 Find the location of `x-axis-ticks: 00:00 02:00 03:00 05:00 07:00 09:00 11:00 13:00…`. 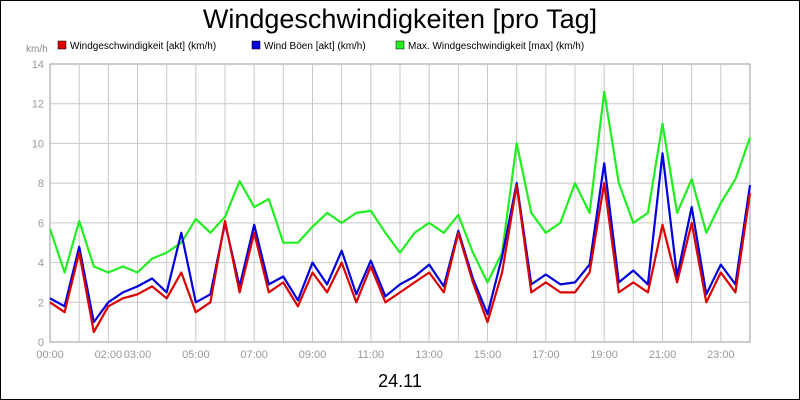

x-axis-ticks: 00:00 02:00 03:00 05:00 07:00 09:00 11:00 13:00… is located at coordinates (385, 355).